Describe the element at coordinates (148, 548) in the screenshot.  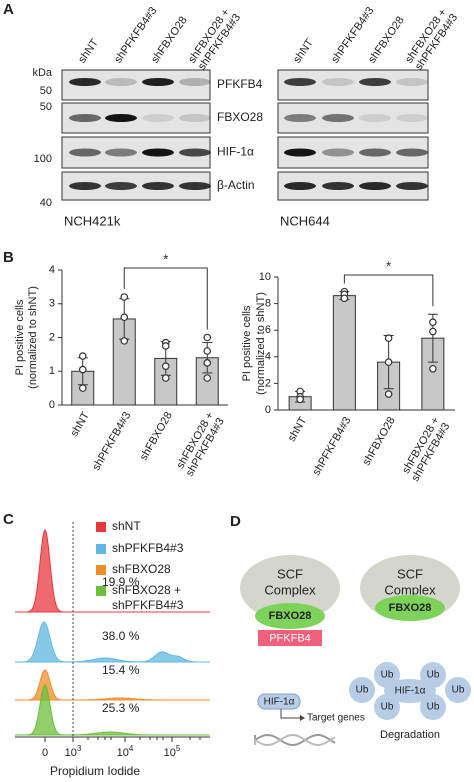
I see `legend-label: shPFKFB4#3` at that location.